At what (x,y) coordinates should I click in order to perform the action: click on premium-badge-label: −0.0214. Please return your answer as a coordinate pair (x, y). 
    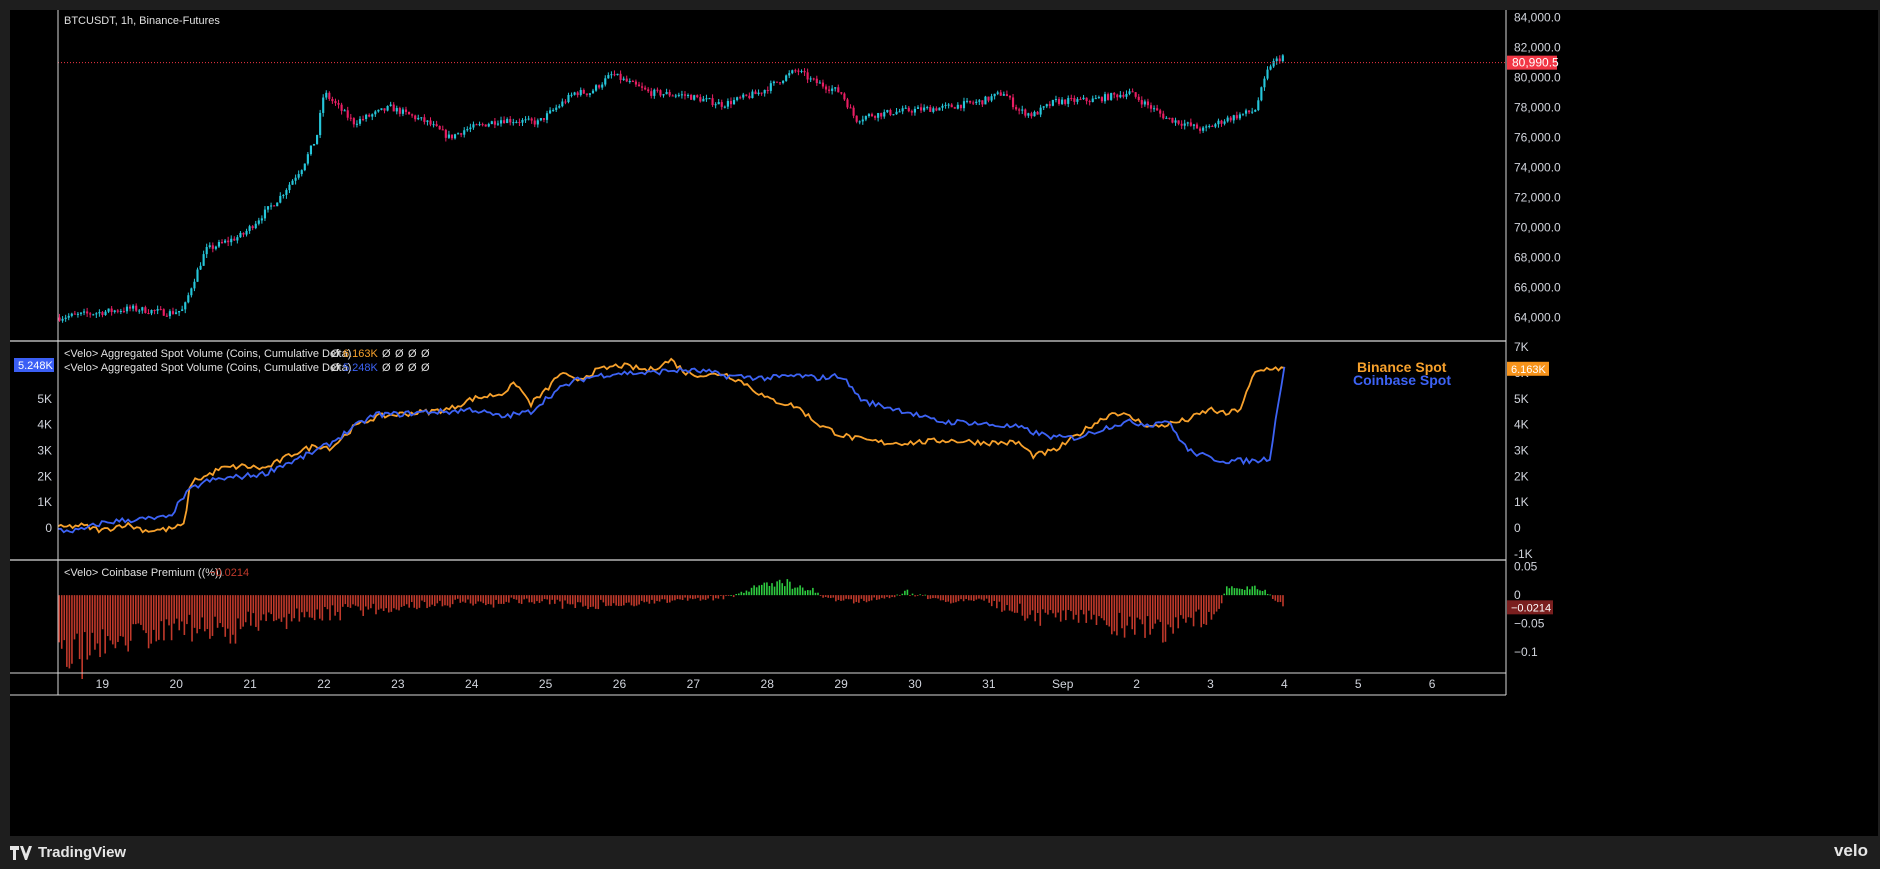
    Looking at the image, I should click on (1531, 608).